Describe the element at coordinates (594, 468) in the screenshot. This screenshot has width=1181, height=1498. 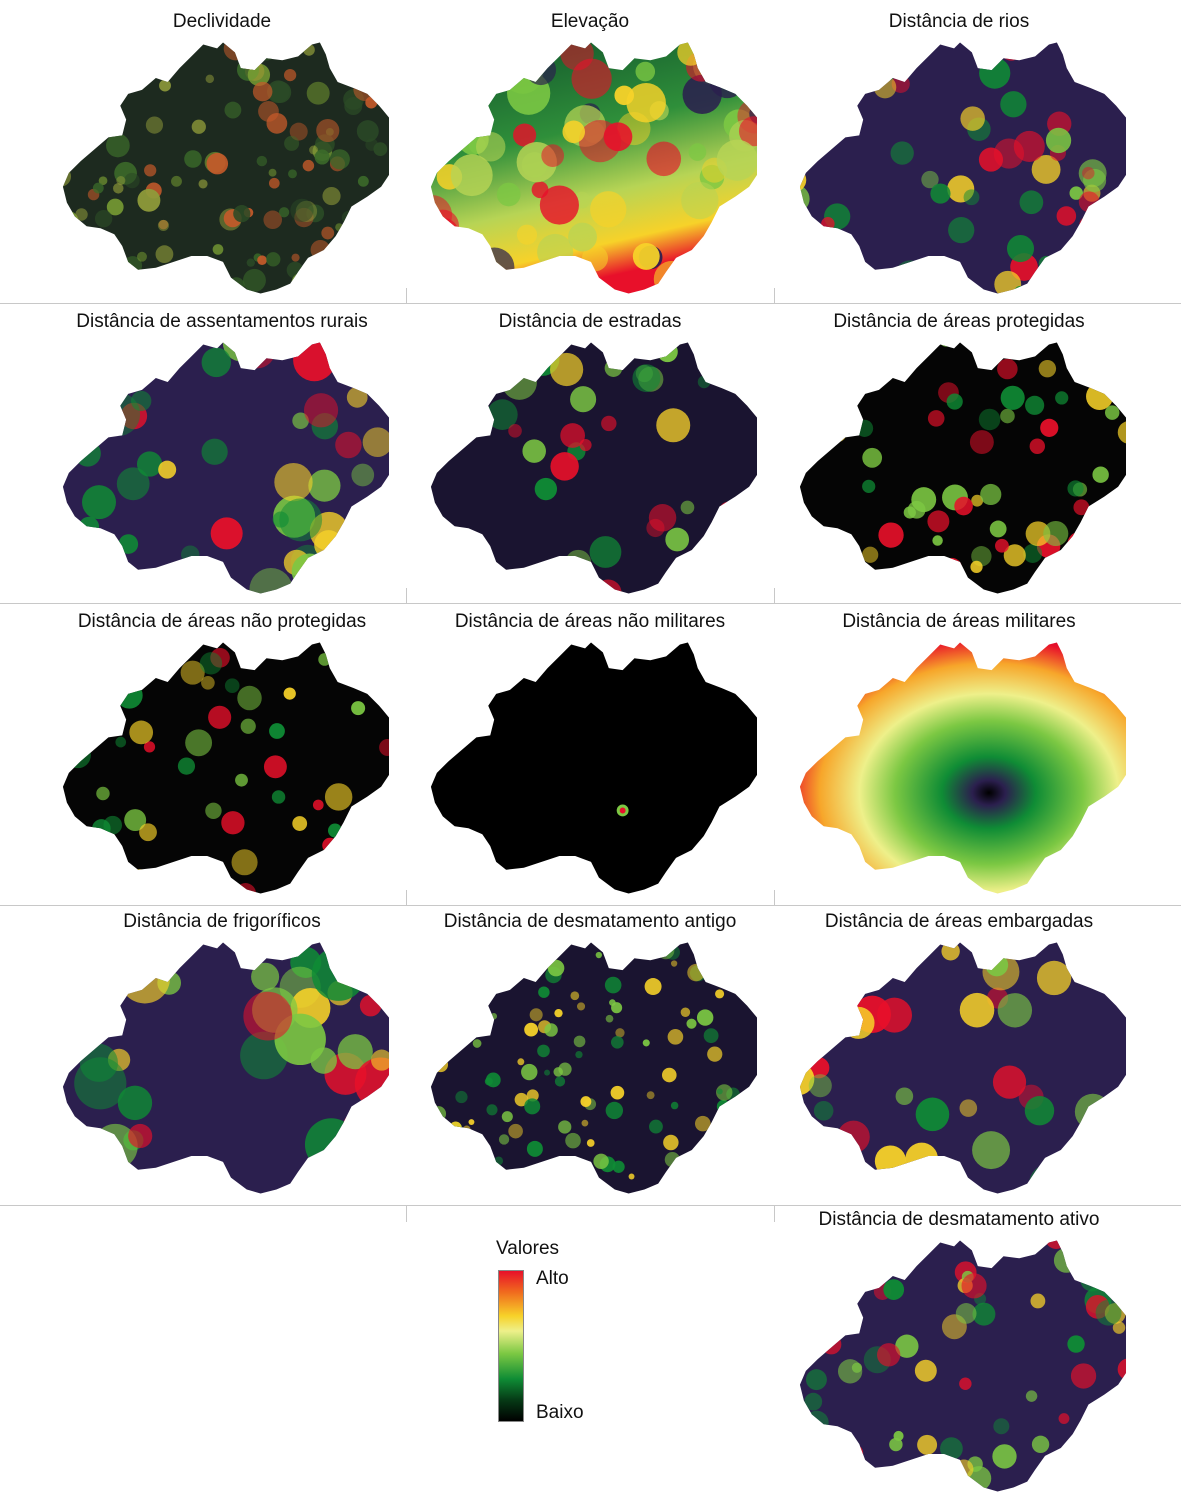
I see `map-estradas` at that location.